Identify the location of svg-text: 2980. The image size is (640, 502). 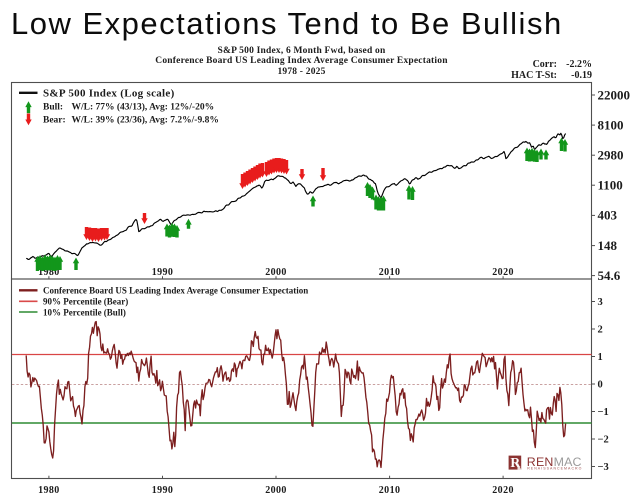
(611, 155).